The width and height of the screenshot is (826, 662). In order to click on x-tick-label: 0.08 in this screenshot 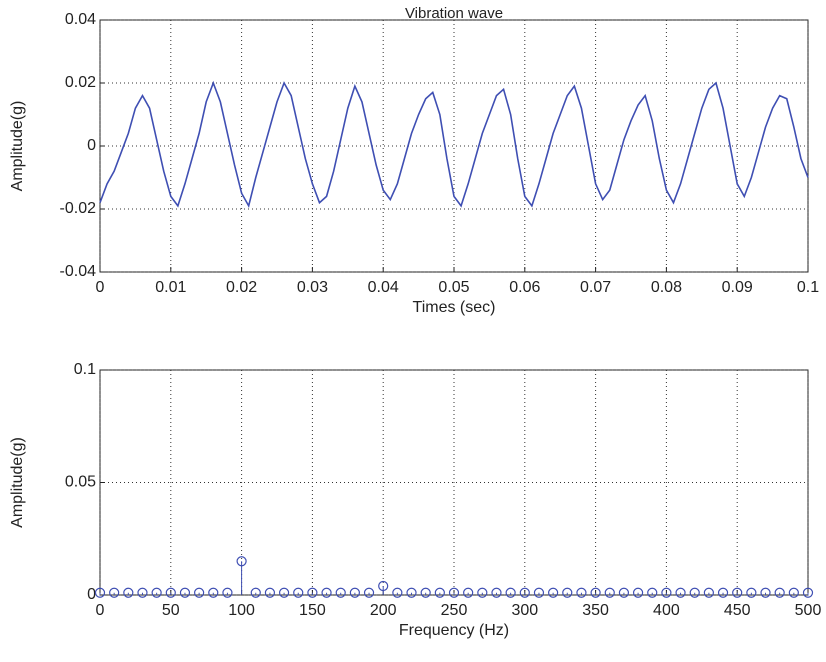, I will do `click(666, 287)`.